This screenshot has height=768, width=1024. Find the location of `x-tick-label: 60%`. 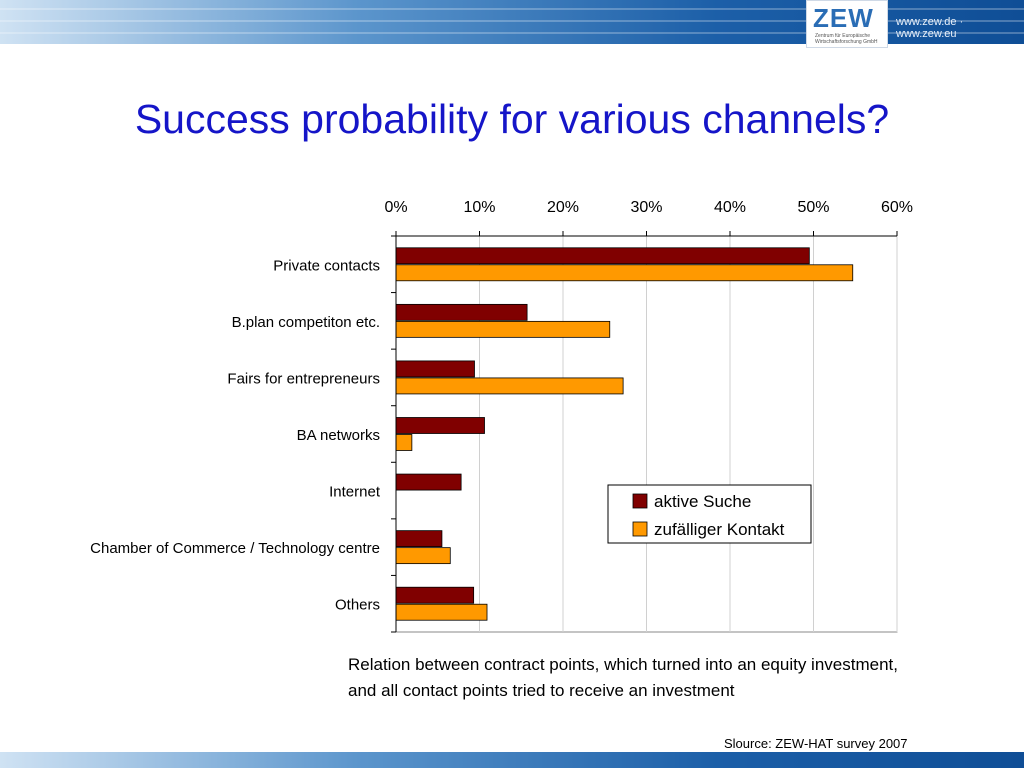

x-tick-label: 60% is located at coordinates (897, 207).